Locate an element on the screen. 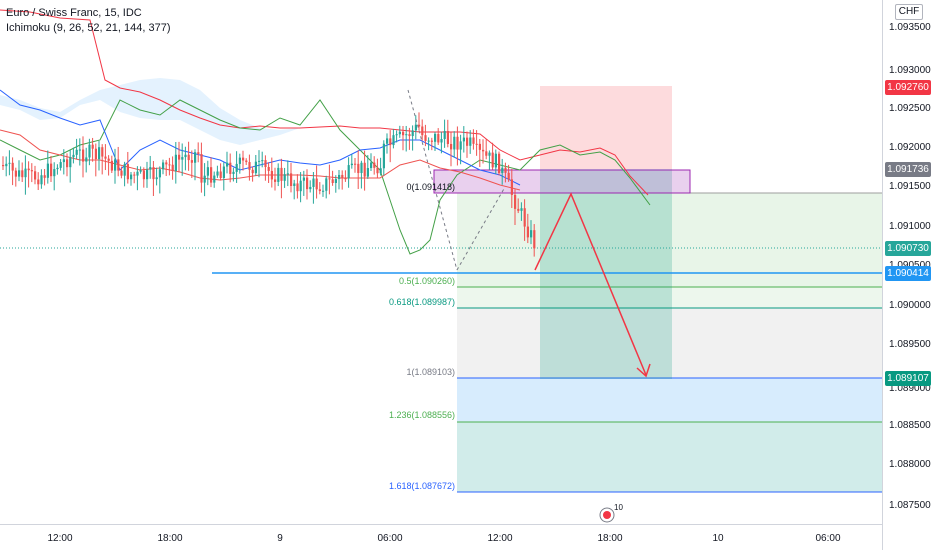 Image resolution: width=932 pixels, height=551 pixels. supply-zone-rectangle is located at coordinates (562, 181).